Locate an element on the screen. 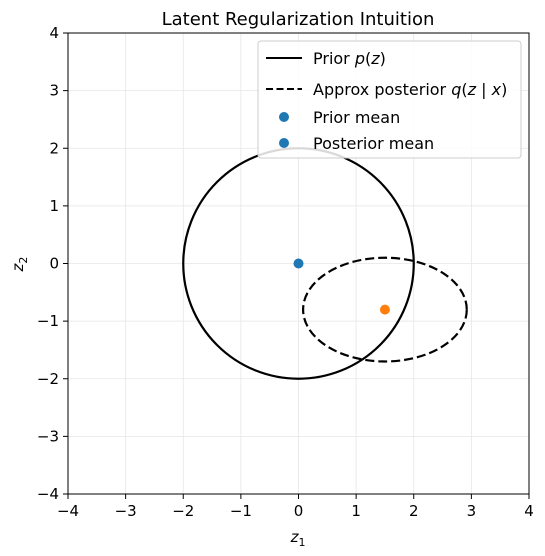 Image resolution: width=545 pixels, height=556 pixels. y-tick-label: −3 is located at coordinates (48, 436).